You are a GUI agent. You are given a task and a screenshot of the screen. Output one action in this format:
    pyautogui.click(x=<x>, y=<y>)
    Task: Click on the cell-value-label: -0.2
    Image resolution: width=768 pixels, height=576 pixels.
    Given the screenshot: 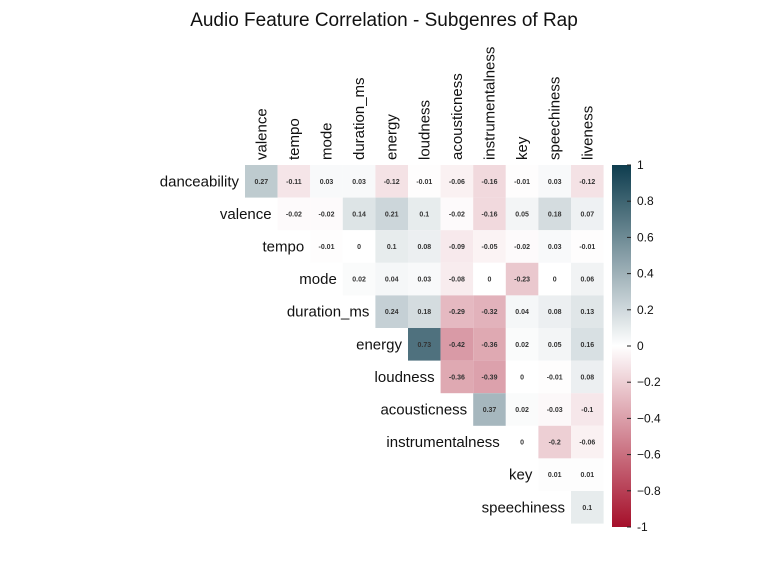 What is the action you would take?
    pyautogui.click(x=555, y=443)
    